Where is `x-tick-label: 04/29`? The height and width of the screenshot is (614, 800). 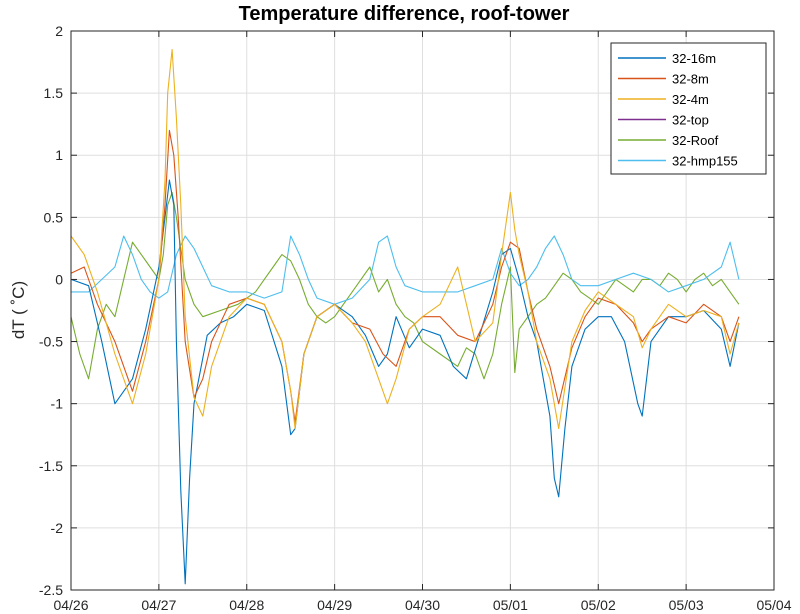
x-tick-label: 04/29 is located at coordinates (334, 605).